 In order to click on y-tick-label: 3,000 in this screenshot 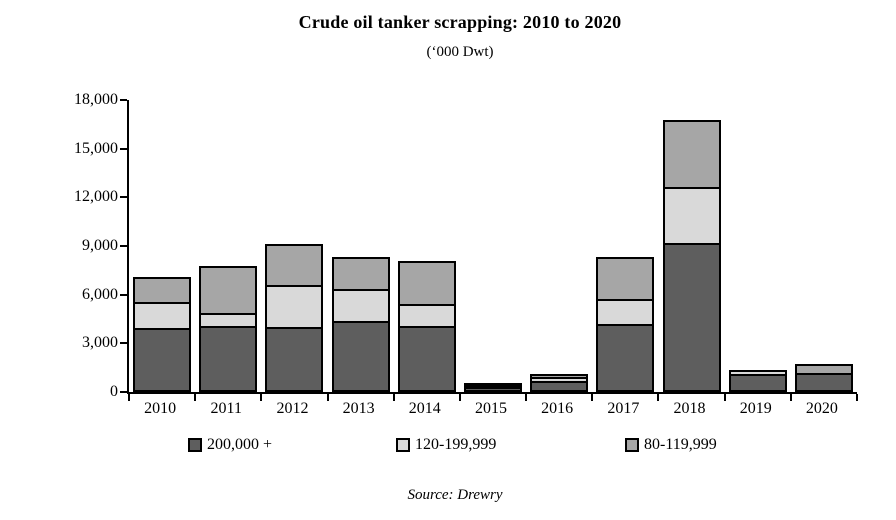, I will do `click(100, 343)`.